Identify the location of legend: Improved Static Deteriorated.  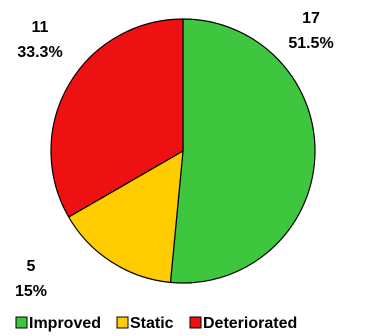
(156, 323).